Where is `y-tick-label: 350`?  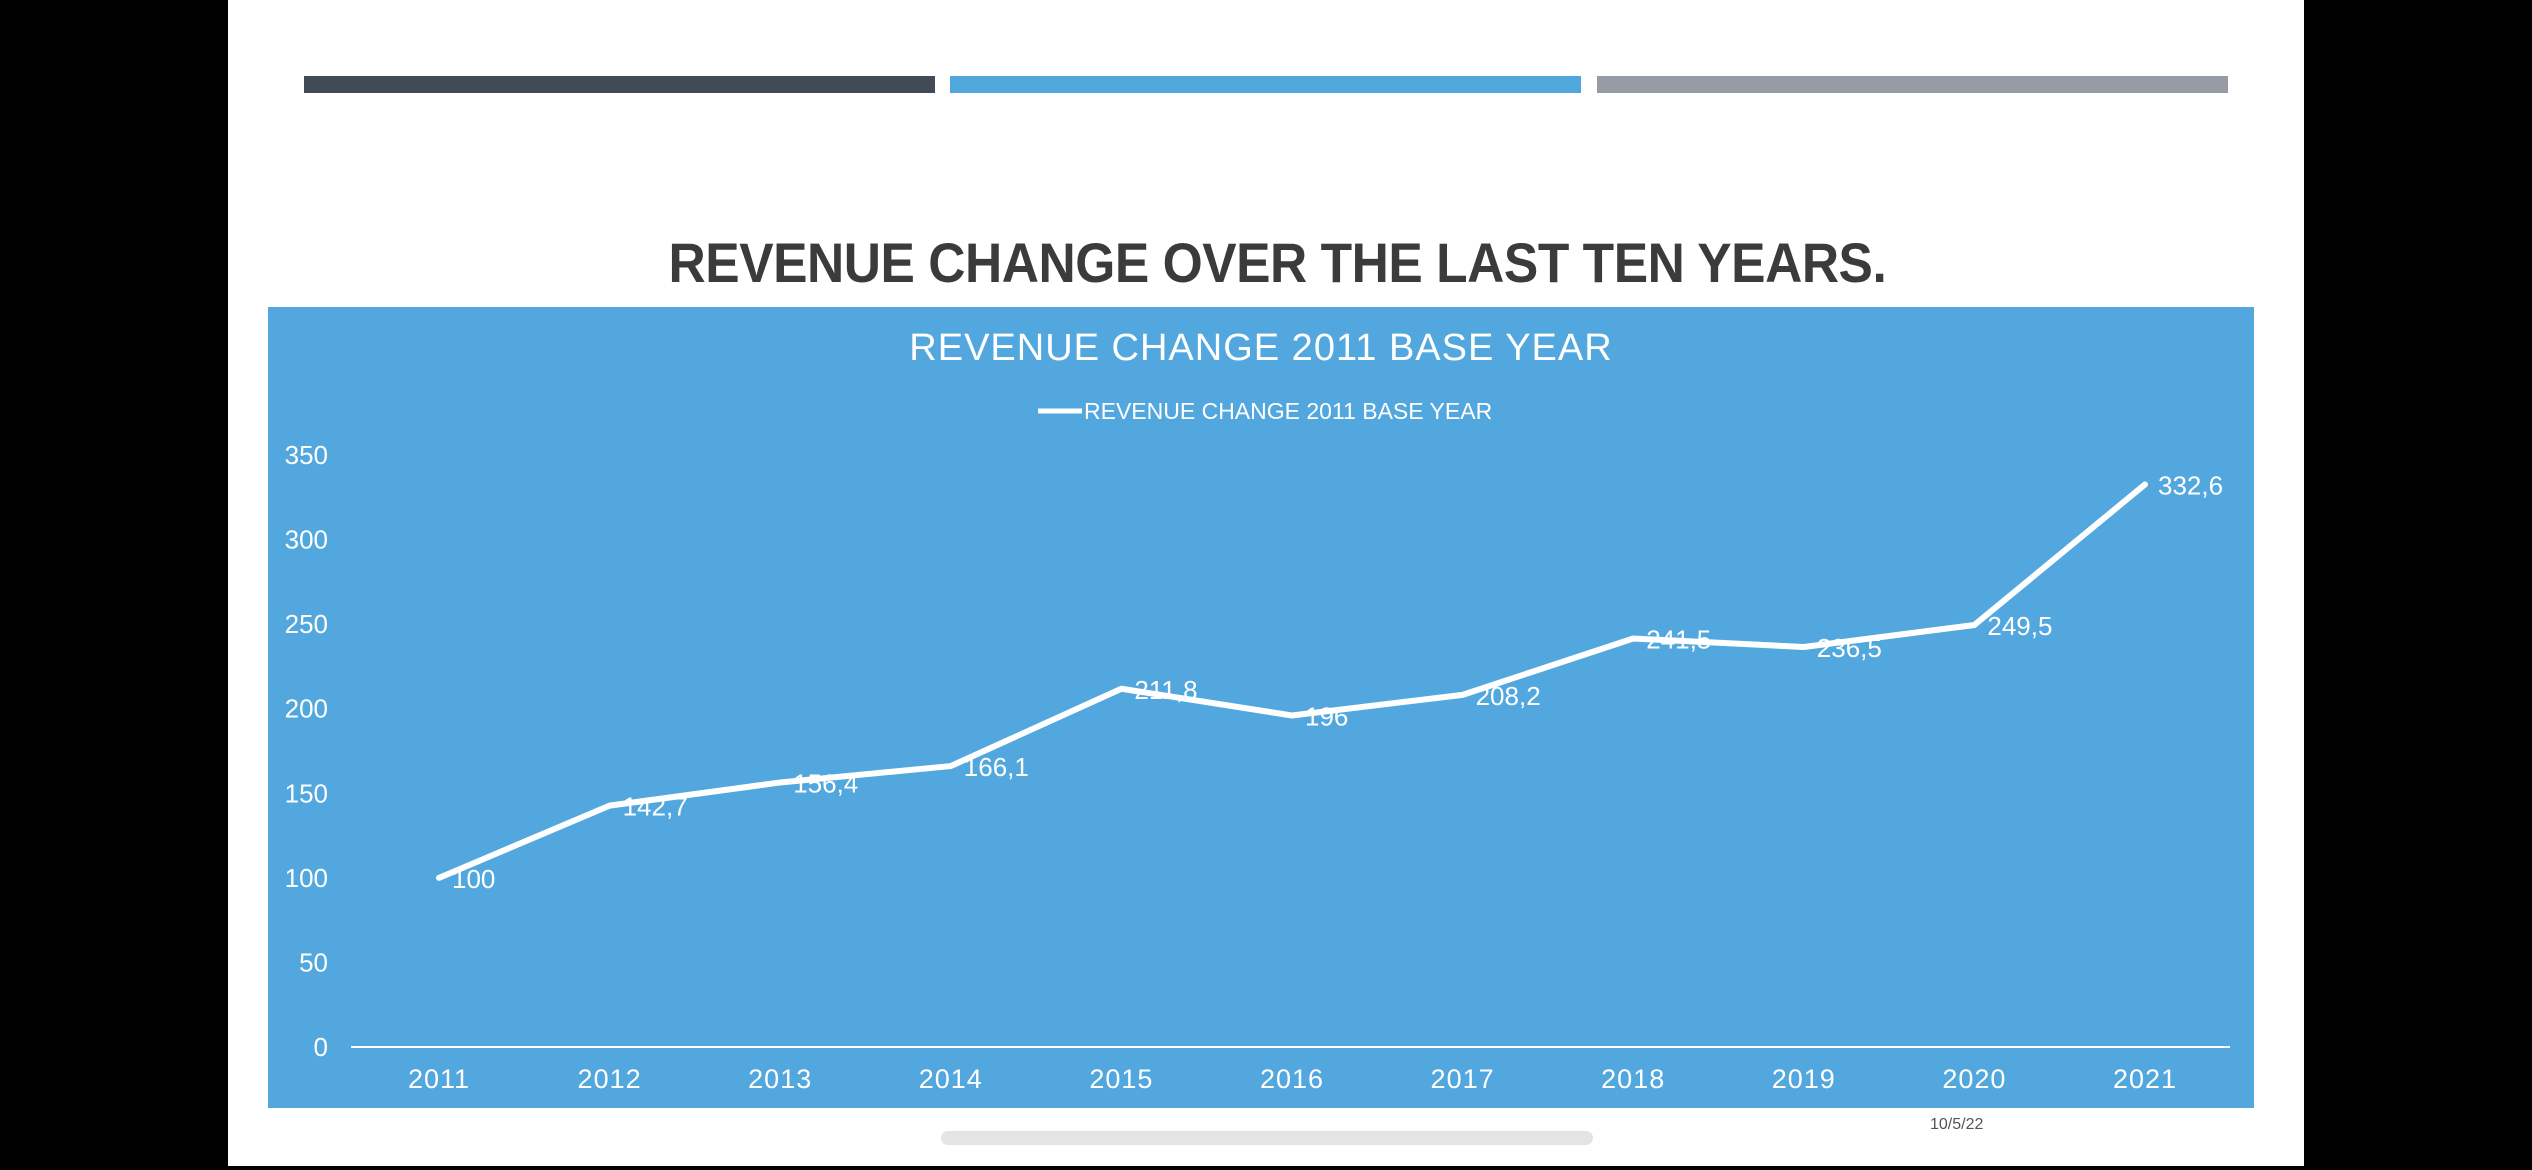
y-tick-label: 350 is located at coordinates (306, 455).